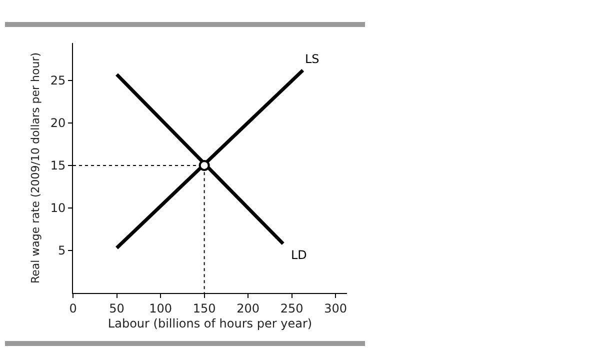 The height and width of the screenshot is (350, 615). Describe the element at coordinates (299, 255) in the screenshot. I see `series-label: LD` at that location.